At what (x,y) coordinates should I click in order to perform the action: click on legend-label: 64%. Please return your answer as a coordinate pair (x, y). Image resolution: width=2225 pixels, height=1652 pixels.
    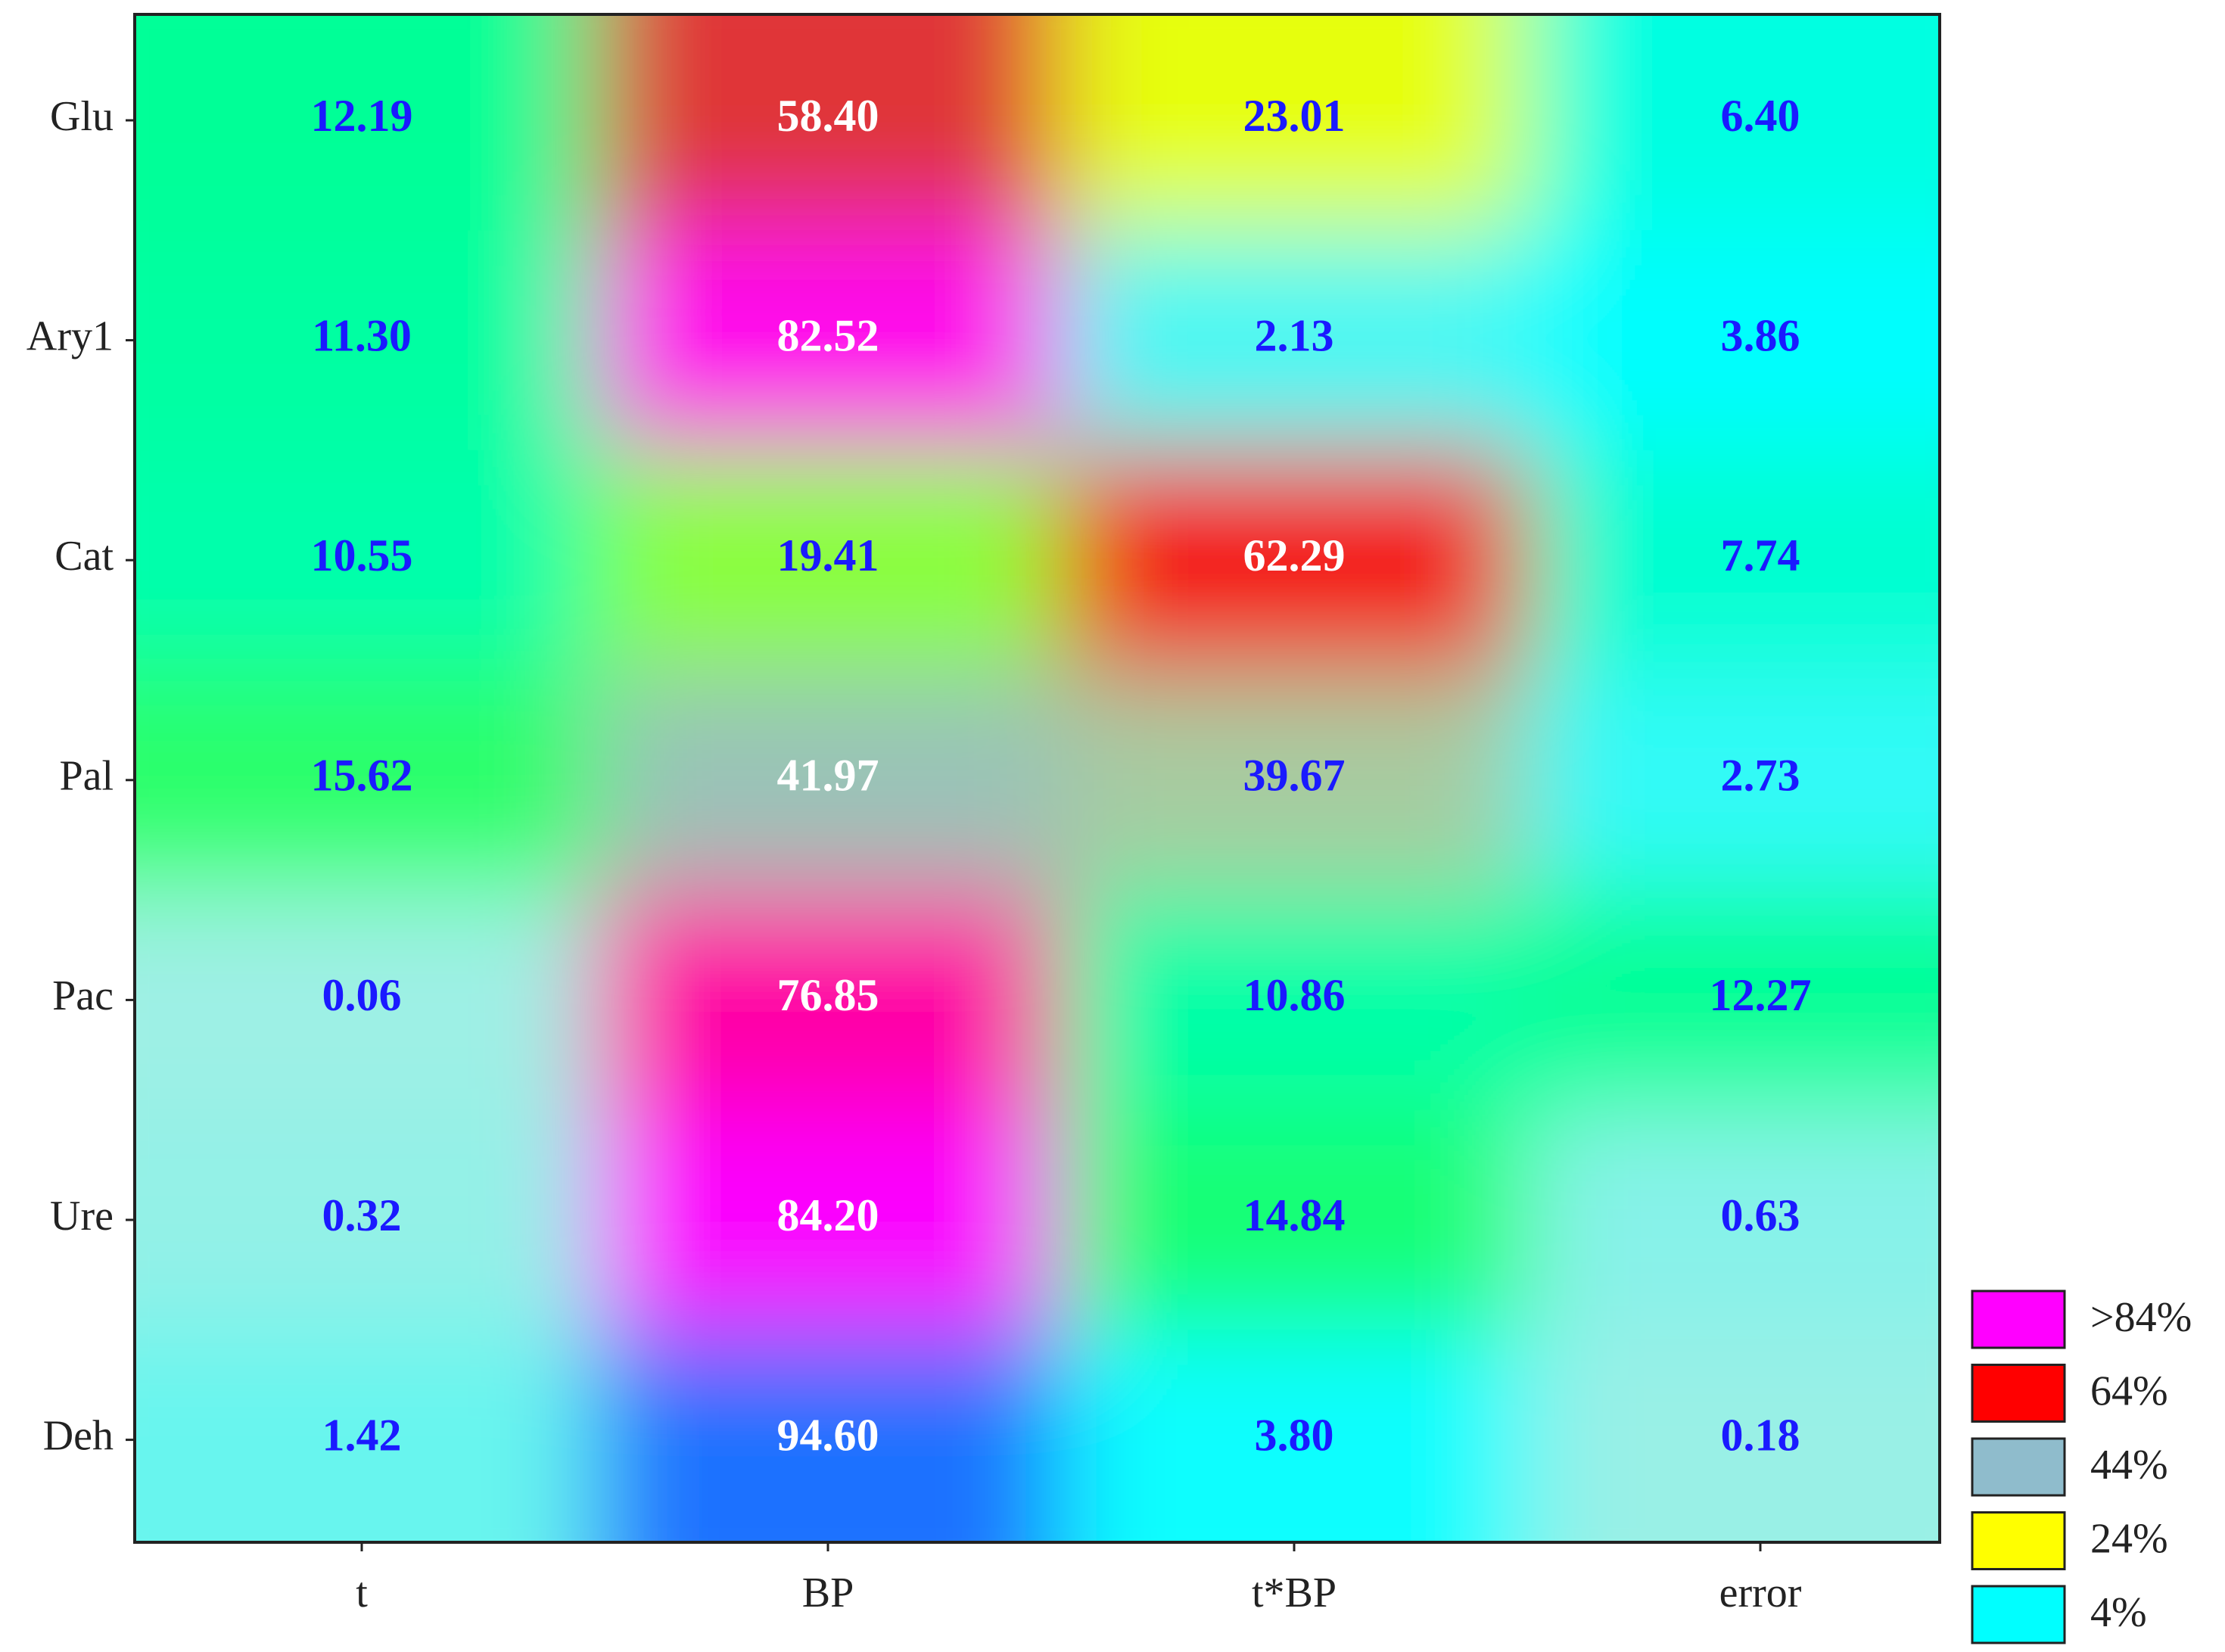
    Looking at the image, I should click on (2129, 1390).